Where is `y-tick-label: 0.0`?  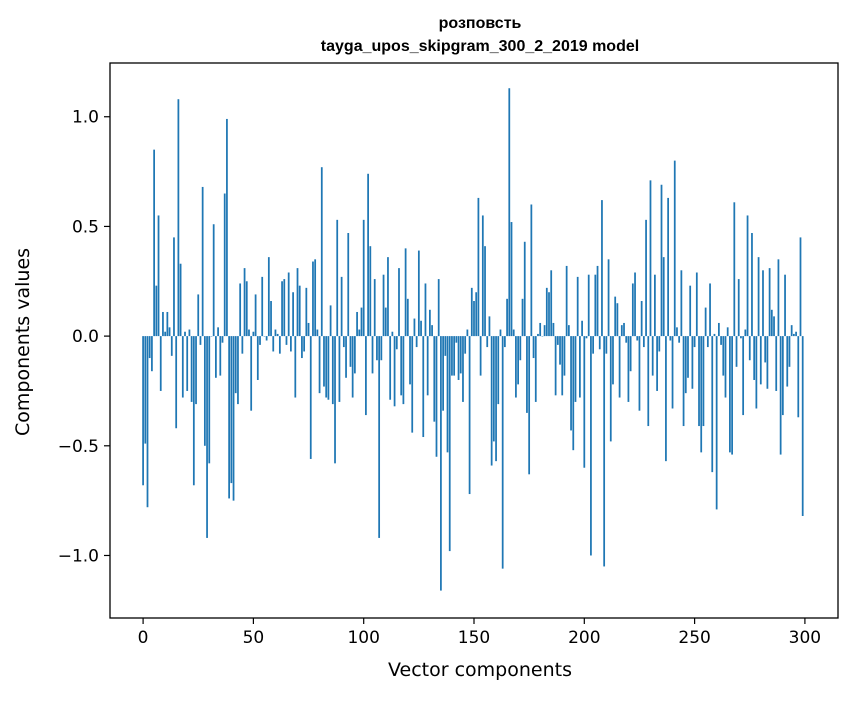
y-tick-label: 0.0 is located at coordinates (85, 337).